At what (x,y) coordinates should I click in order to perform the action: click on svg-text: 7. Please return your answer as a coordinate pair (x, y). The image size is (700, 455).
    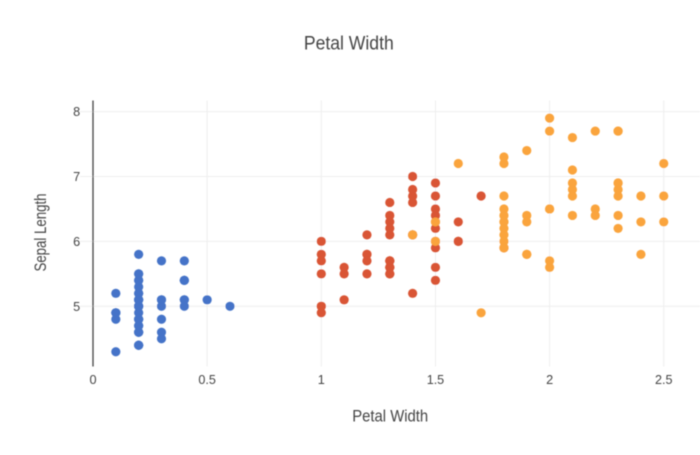
    Looking at the image, I should click on (76, 177).